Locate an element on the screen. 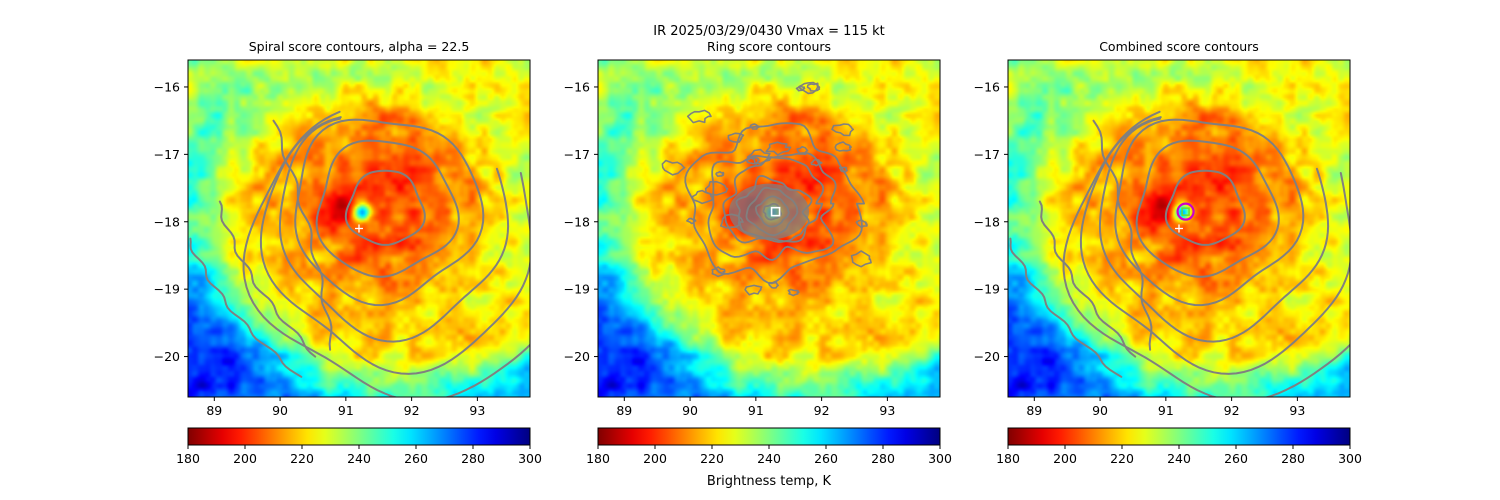  colorbar: 180 200 220 240 260 280 300 is located at coordinates (769, 446).